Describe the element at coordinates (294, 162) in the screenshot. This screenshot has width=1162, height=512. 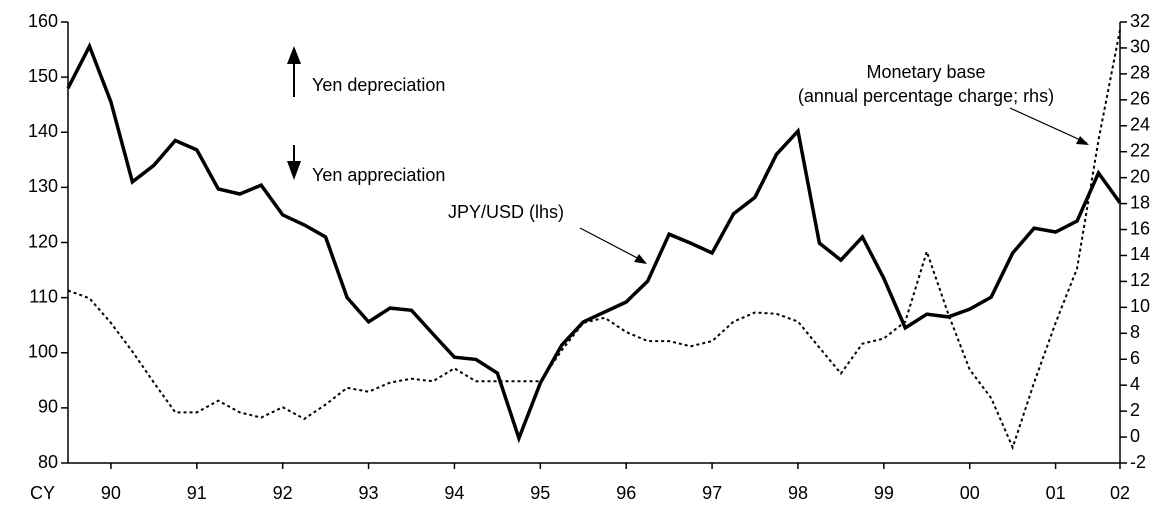
I see `down-arrow` at that location.